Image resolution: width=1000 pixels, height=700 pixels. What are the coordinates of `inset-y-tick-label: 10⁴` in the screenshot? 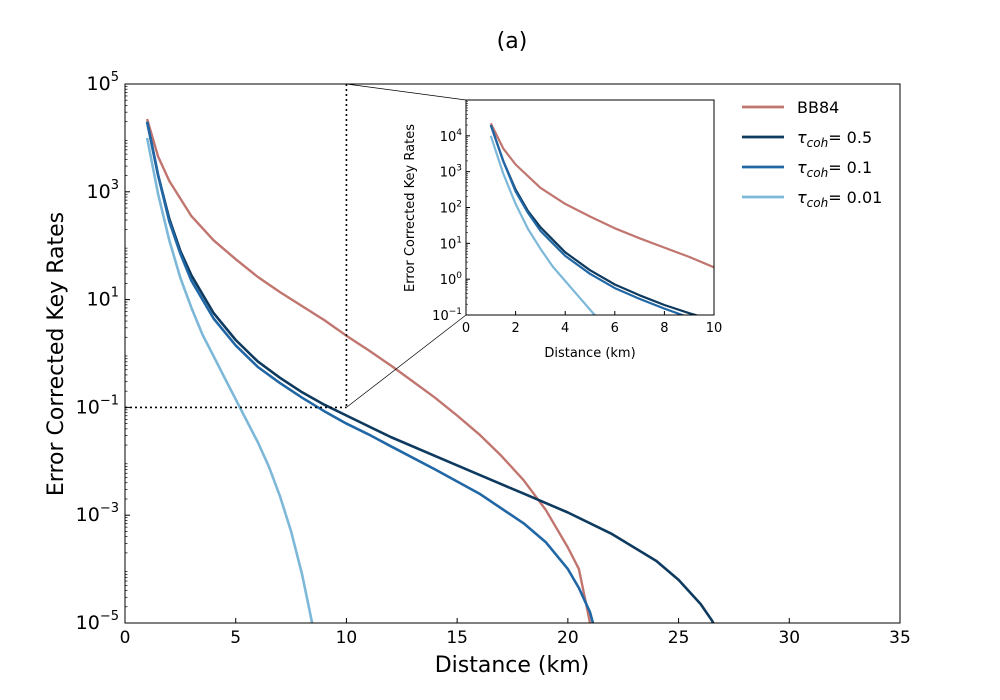 It's located at (451, 136).